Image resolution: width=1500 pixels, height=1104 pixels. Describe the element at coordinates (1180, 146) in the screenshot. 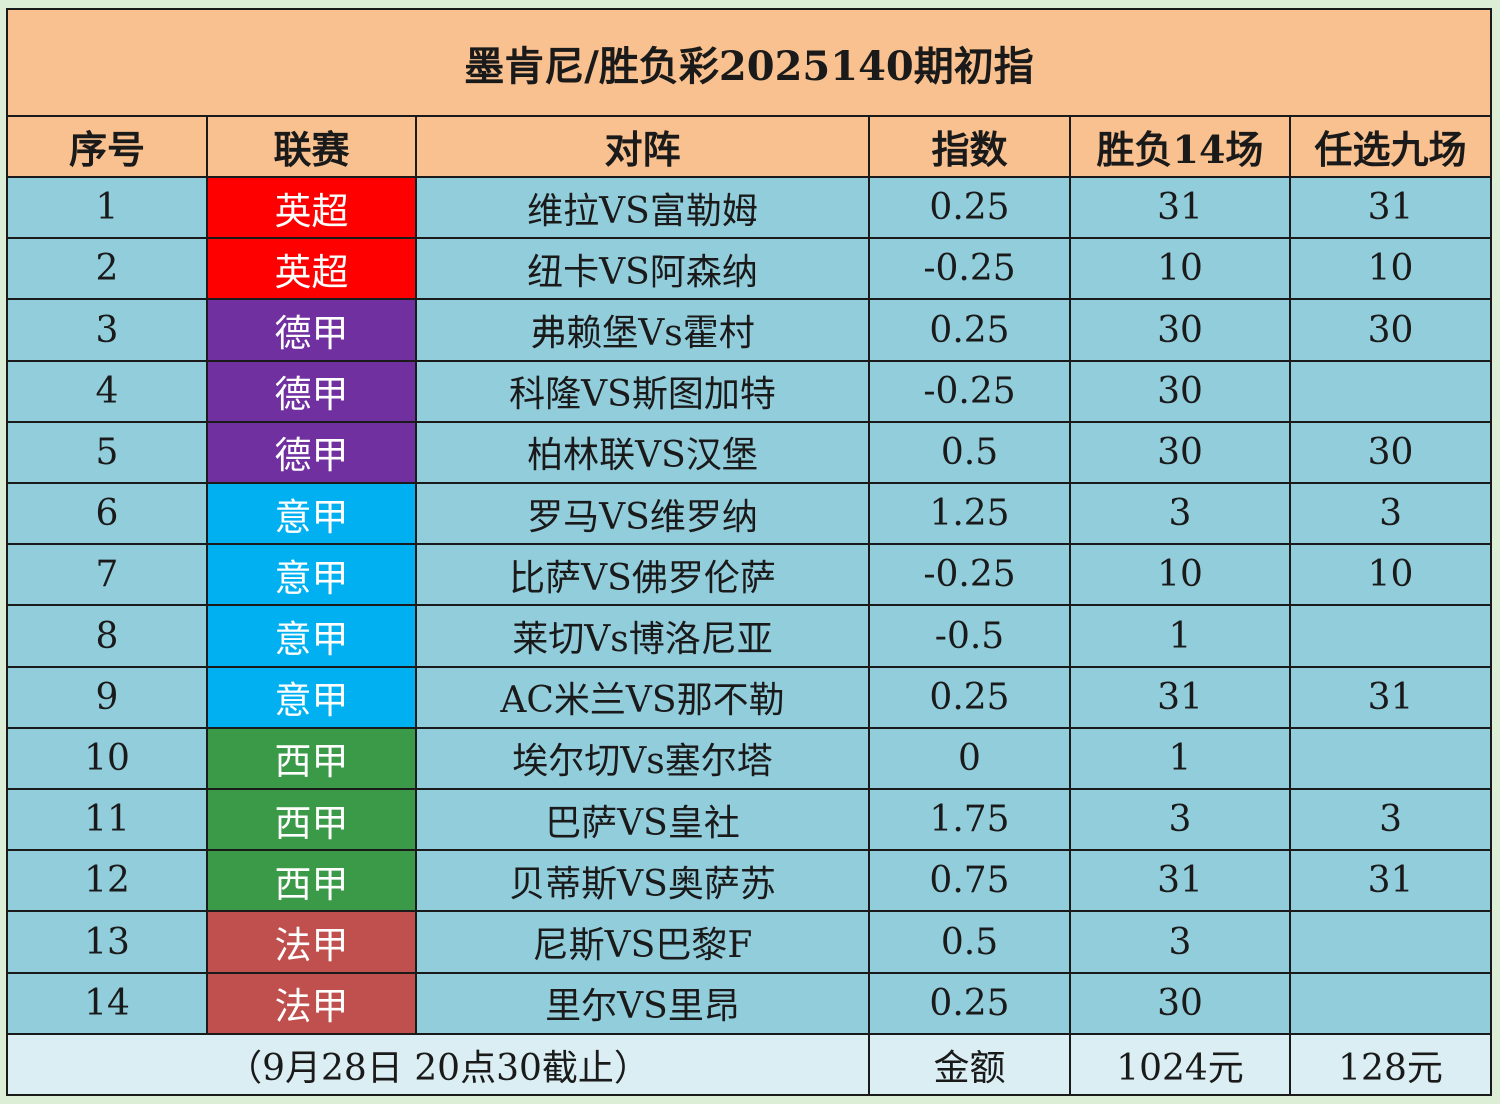

I see `header-sf14: 胜负14场` at that location.